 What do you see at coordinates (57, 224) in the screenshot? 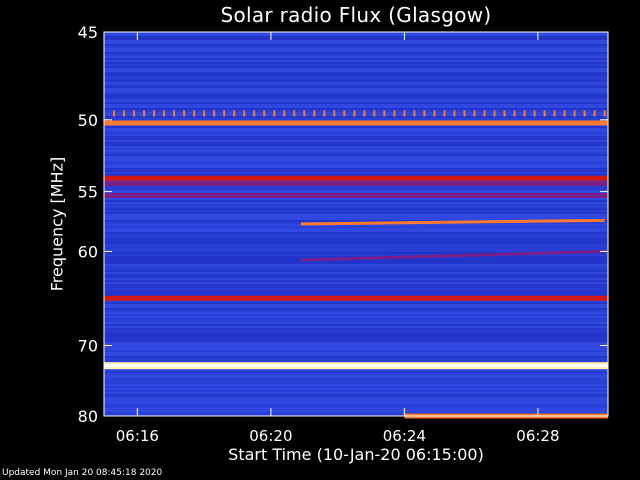
I see `y-axis-label: Frequency [MHz]` at bounding box center [57, 224].